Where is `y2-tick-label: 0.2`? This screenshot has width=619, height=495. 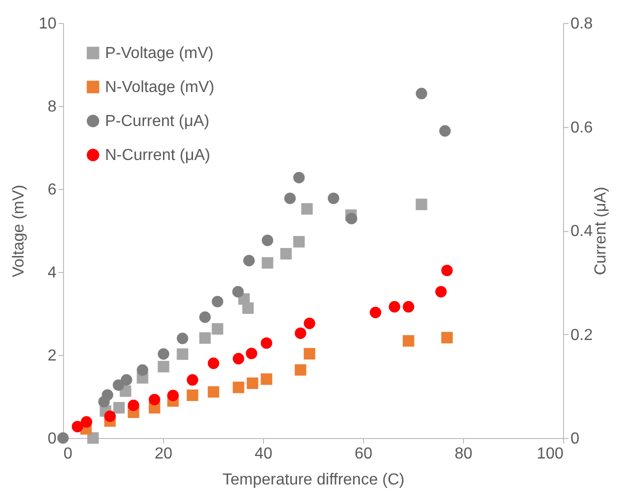 y2-tick-label: 0.2 is located at coordinates (581, 335).